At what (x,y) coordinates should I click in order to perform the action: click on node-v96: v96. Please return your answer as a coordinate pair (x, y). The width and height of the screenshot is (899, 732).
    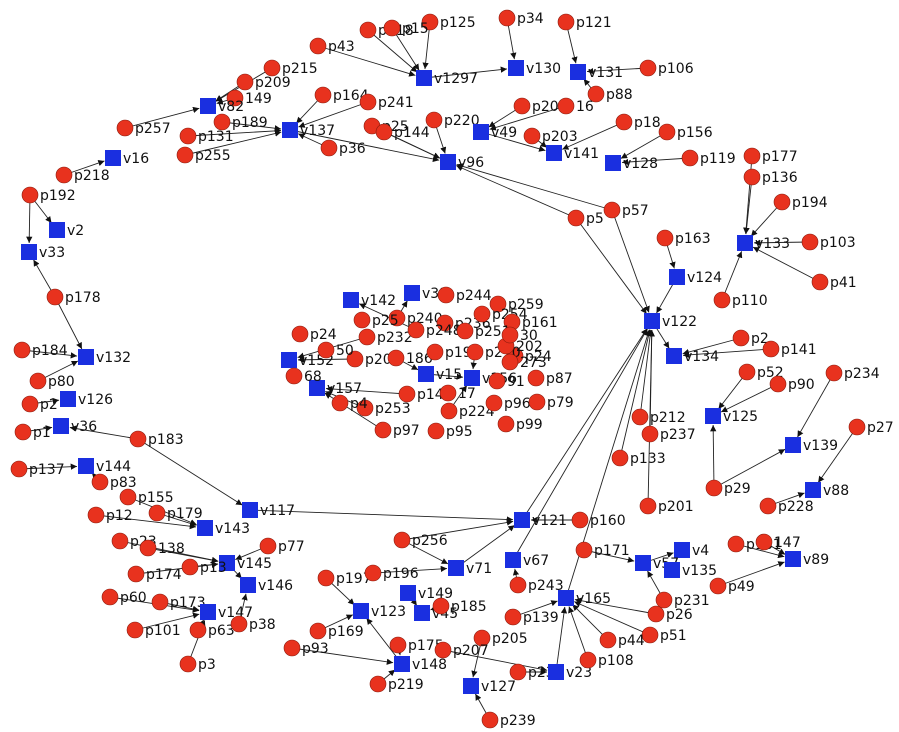
    Looking at the image, I should click on (462, 162).